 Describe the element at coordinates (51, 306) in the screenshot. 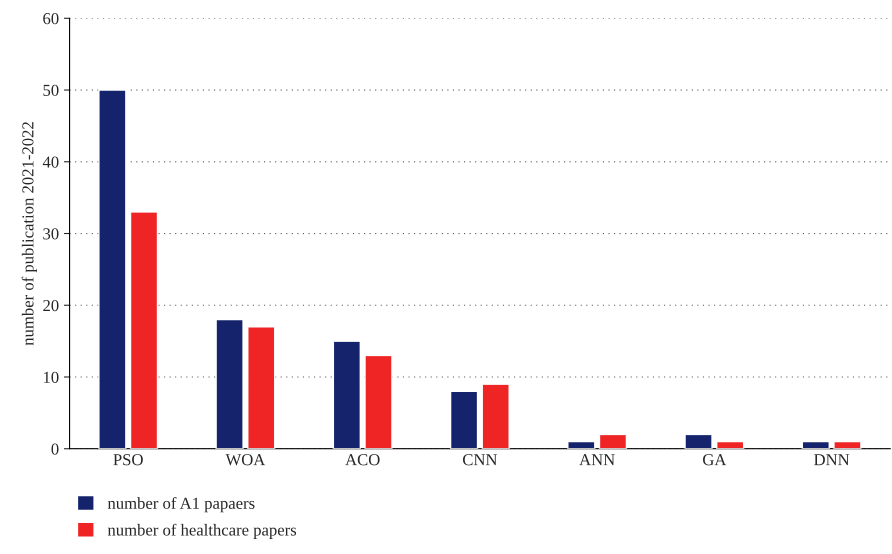

I see `y-tick-label: 20` at that location.